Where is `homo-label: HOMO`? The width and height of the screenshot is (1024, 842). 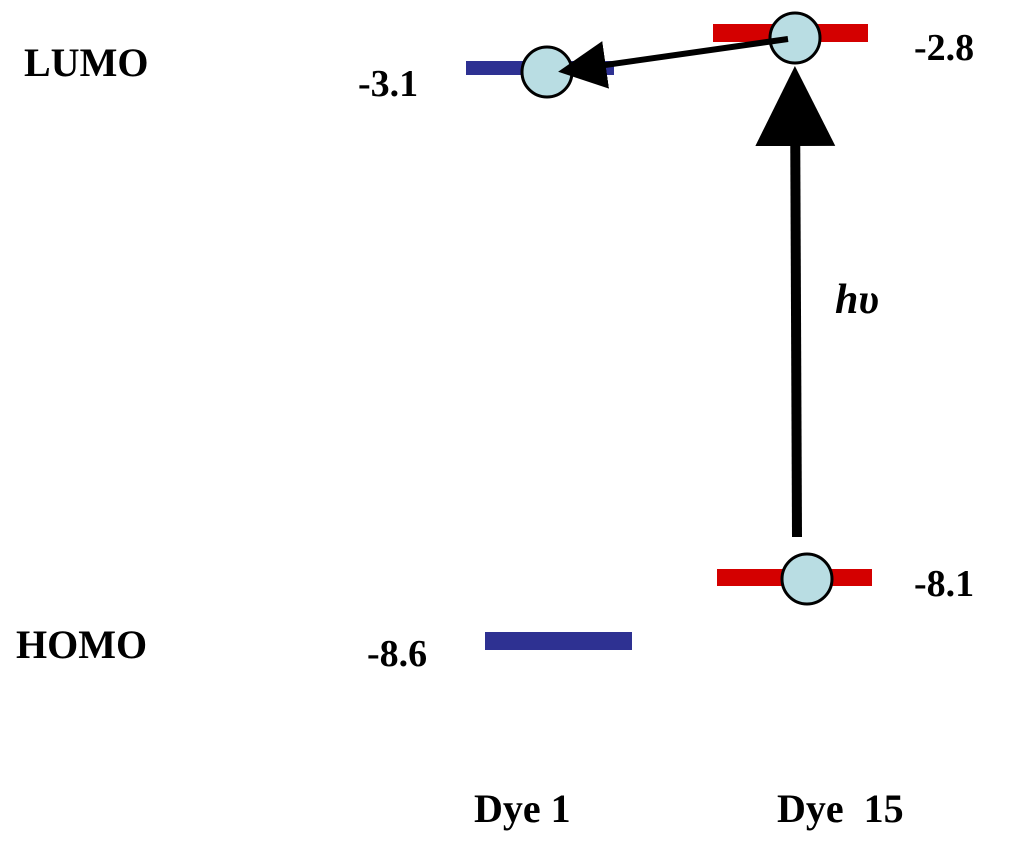
homo-label: HOMO is located at coordinates (81, 644).